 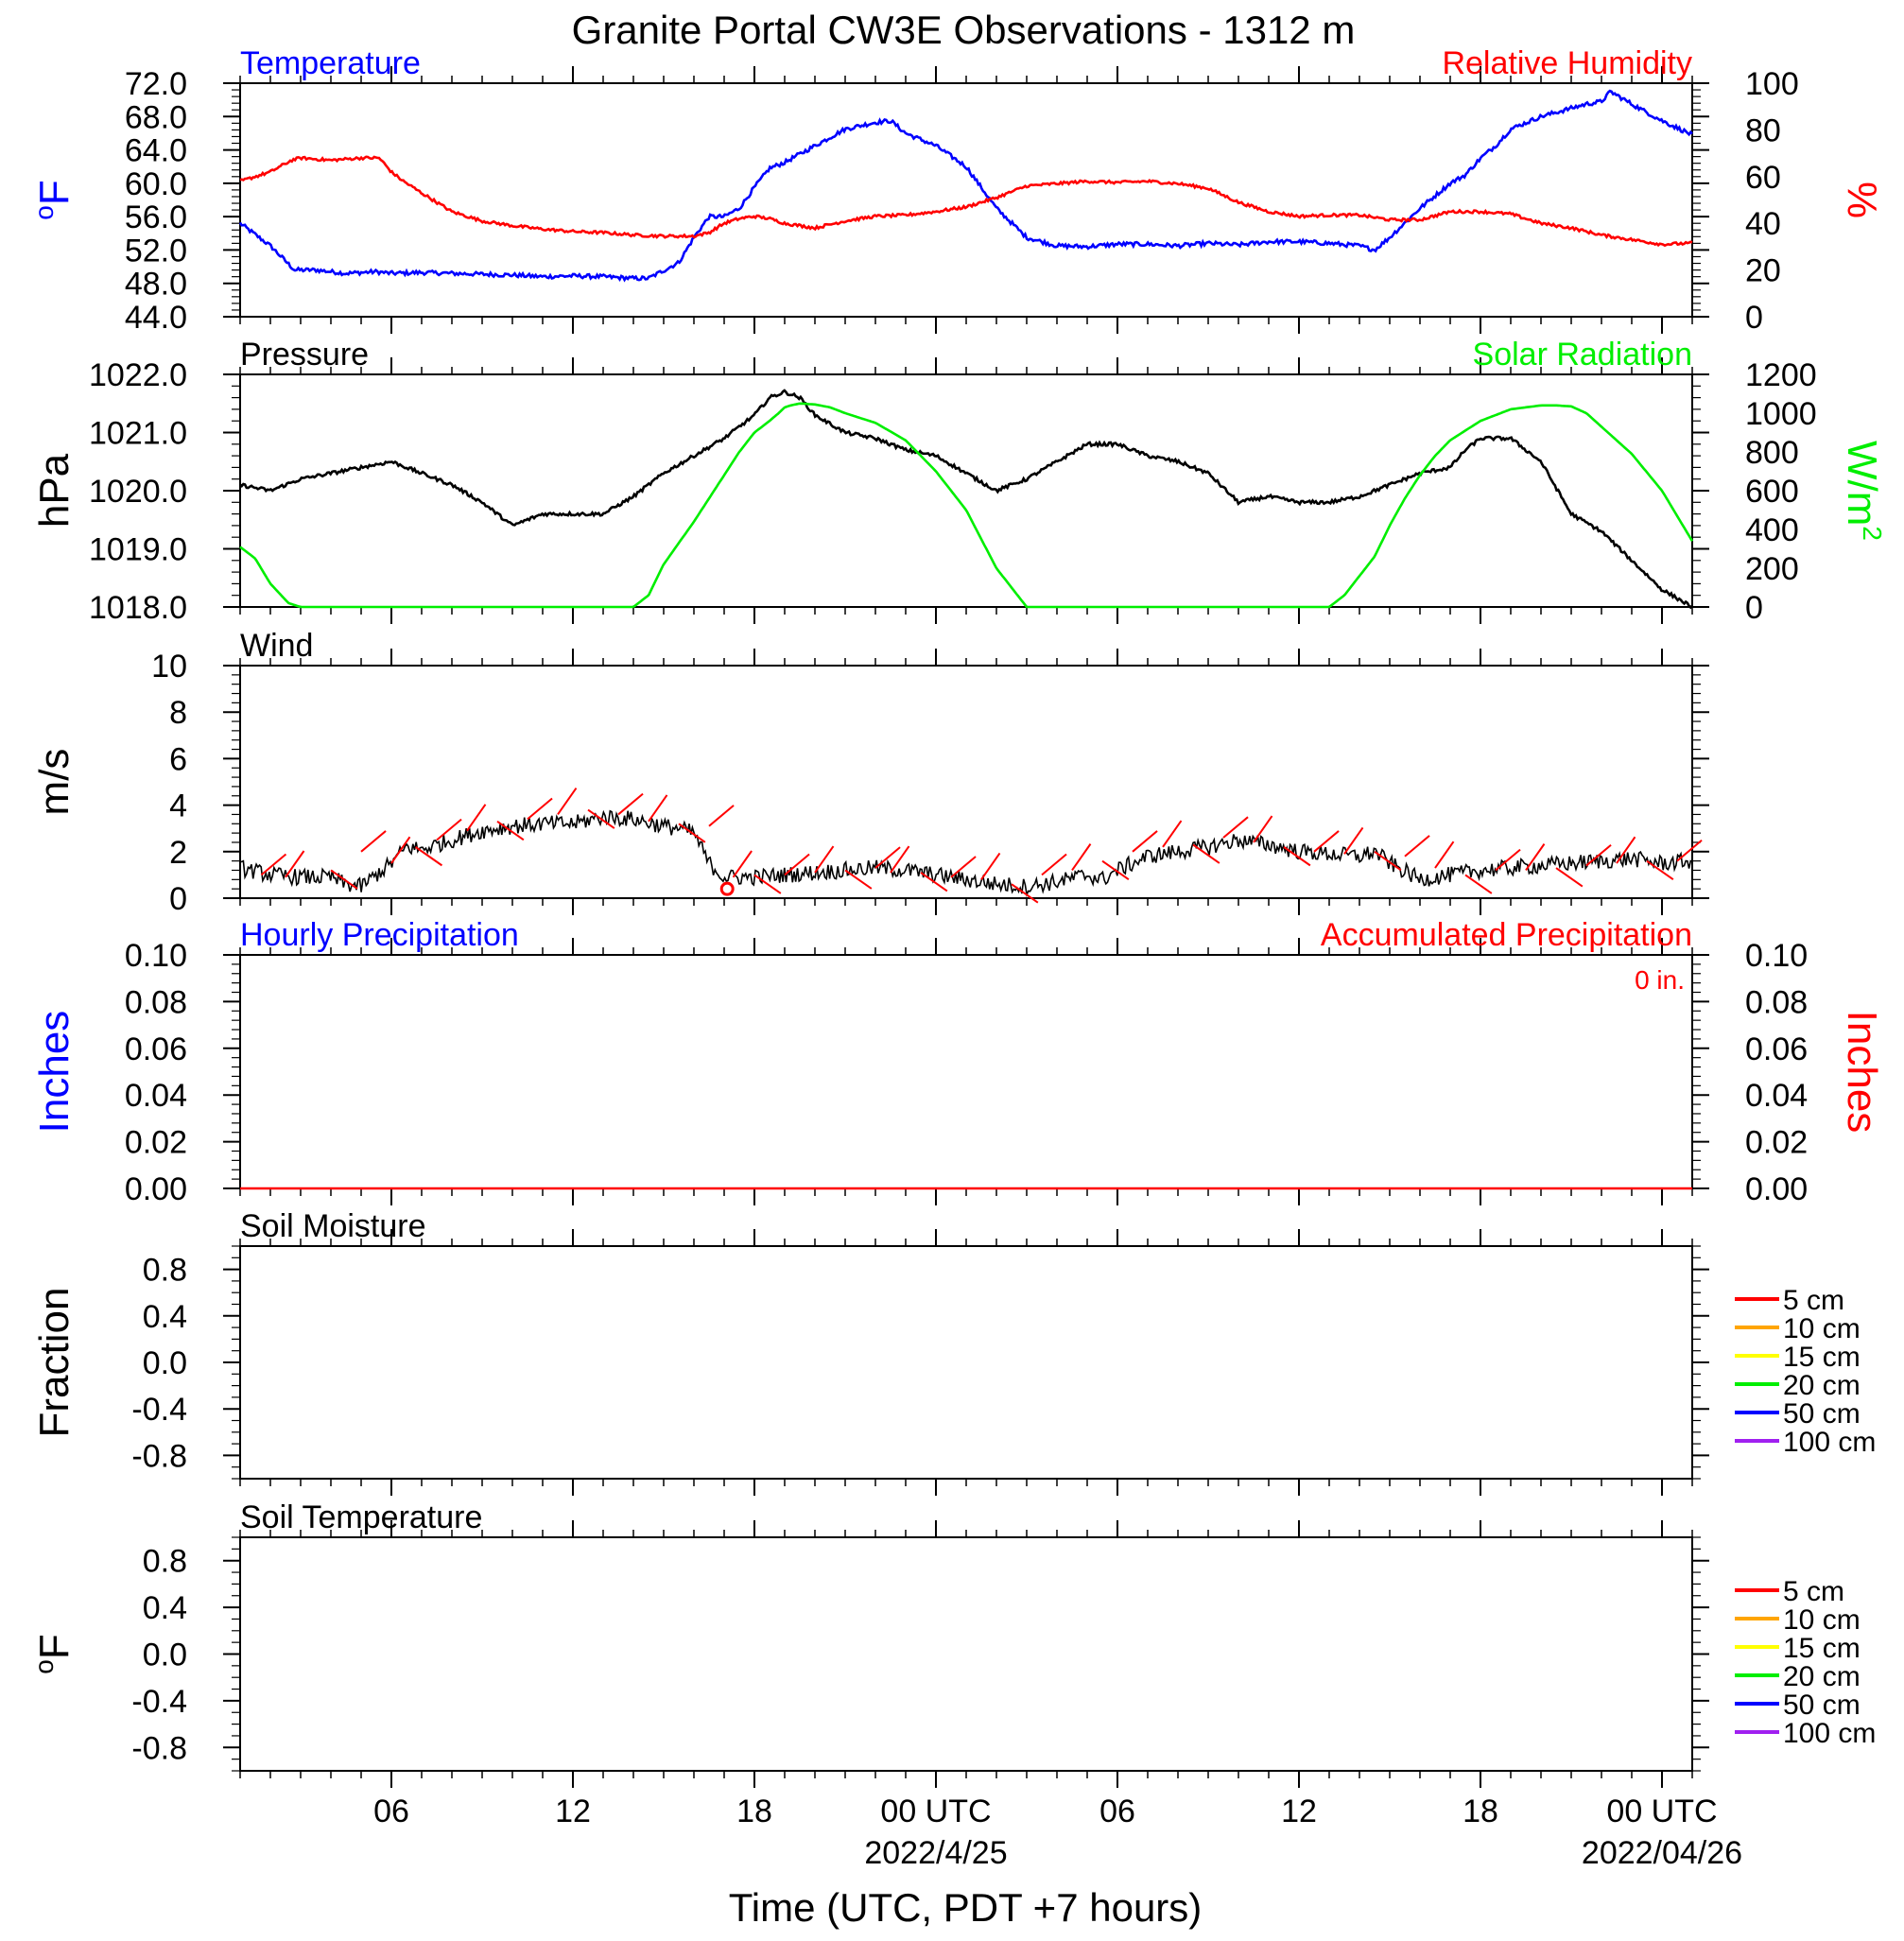 I want to click on y-left-tick-label: 56.0, so click(x=156, y=217).